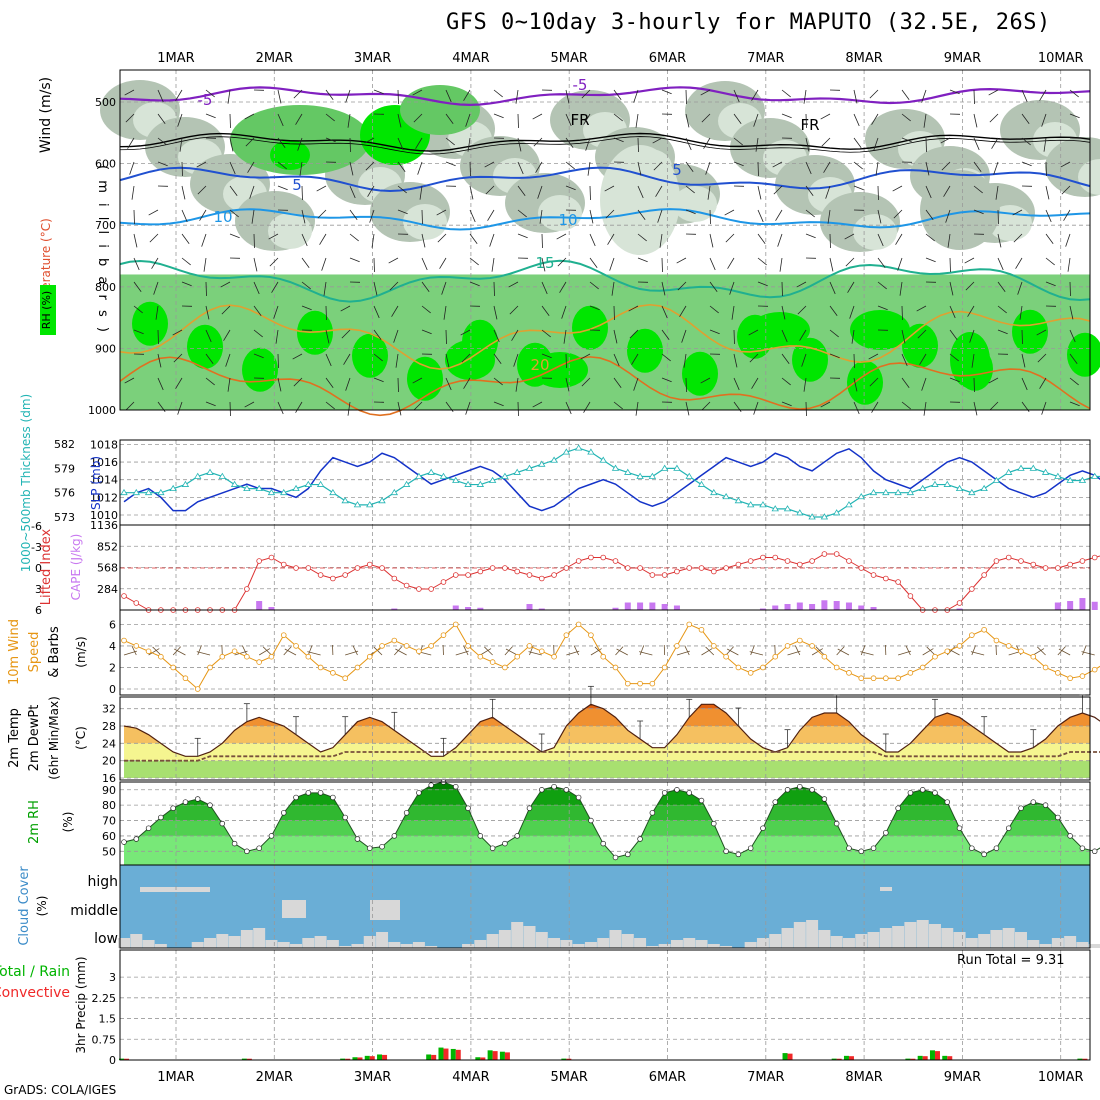  Describe the element at coordinates (605, 96) in the screenshot. I see `isotherm-minus5` at that location.